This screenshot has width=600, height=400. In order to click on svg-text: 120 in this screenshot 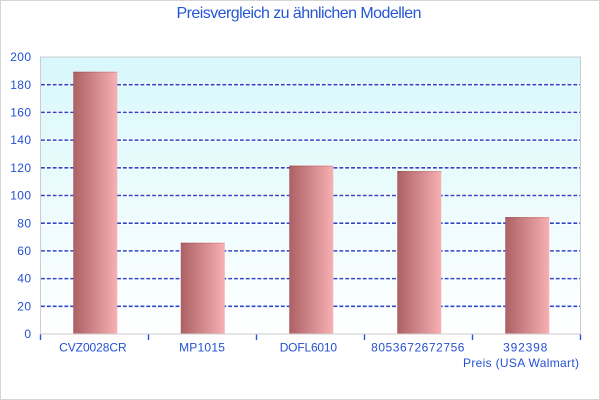, I will do `click(20, 168)`.